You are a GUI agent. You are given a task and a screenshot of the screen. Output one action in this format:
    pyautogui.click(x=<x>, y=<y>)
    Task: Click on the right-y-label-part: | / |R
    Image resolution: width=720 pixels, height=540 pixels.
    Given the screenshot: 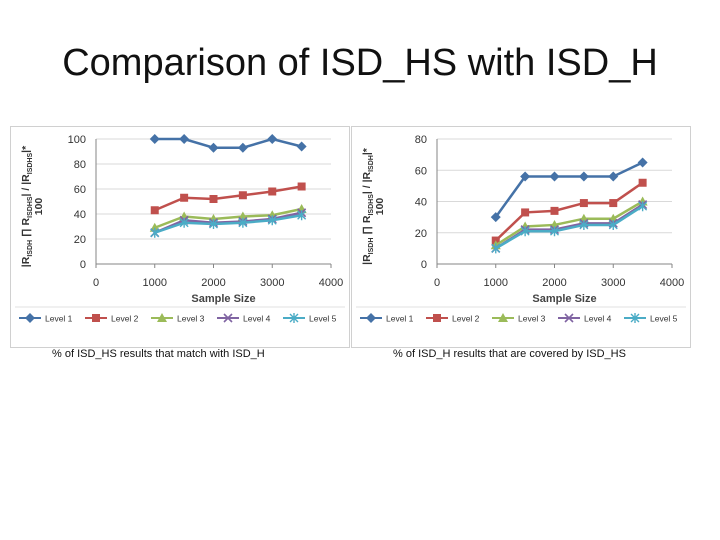 What is the action you would take?
    pyautogui.click(x=367, y=182)
    